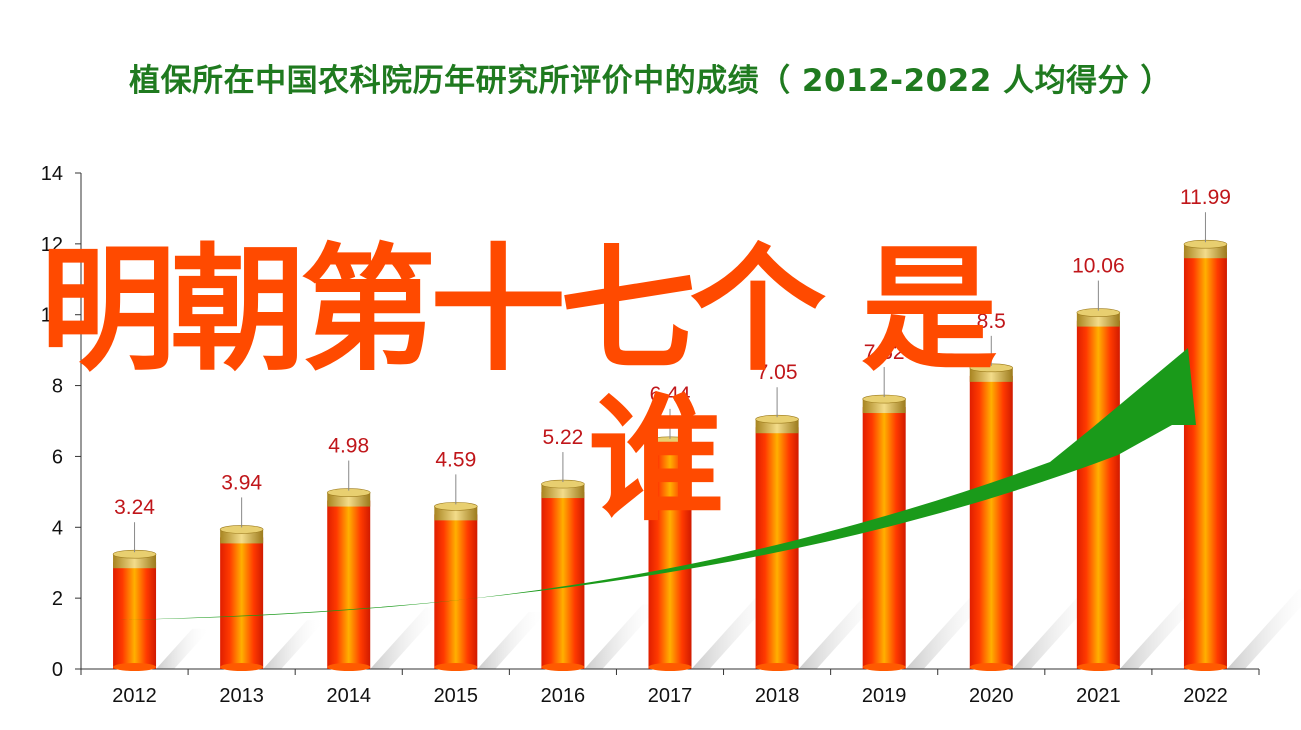 The height and width of the screenshot is (730, 1301). What do you see at coordinates (650, 81) in the screenshot?
I see `chart-title: 植保所在中国农科院历年研究所评价中的成绩（ 2012-2022 人均得分 ）` at bounding box center [650, 81].